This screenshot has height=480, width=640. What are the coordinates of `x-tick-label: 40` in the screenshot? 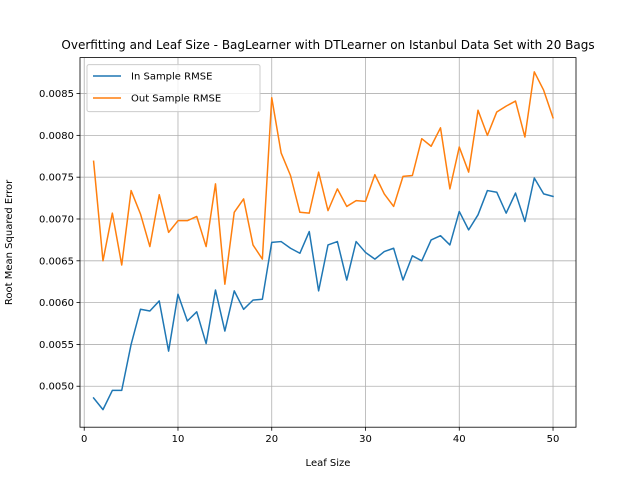 It's located at (459, 439).